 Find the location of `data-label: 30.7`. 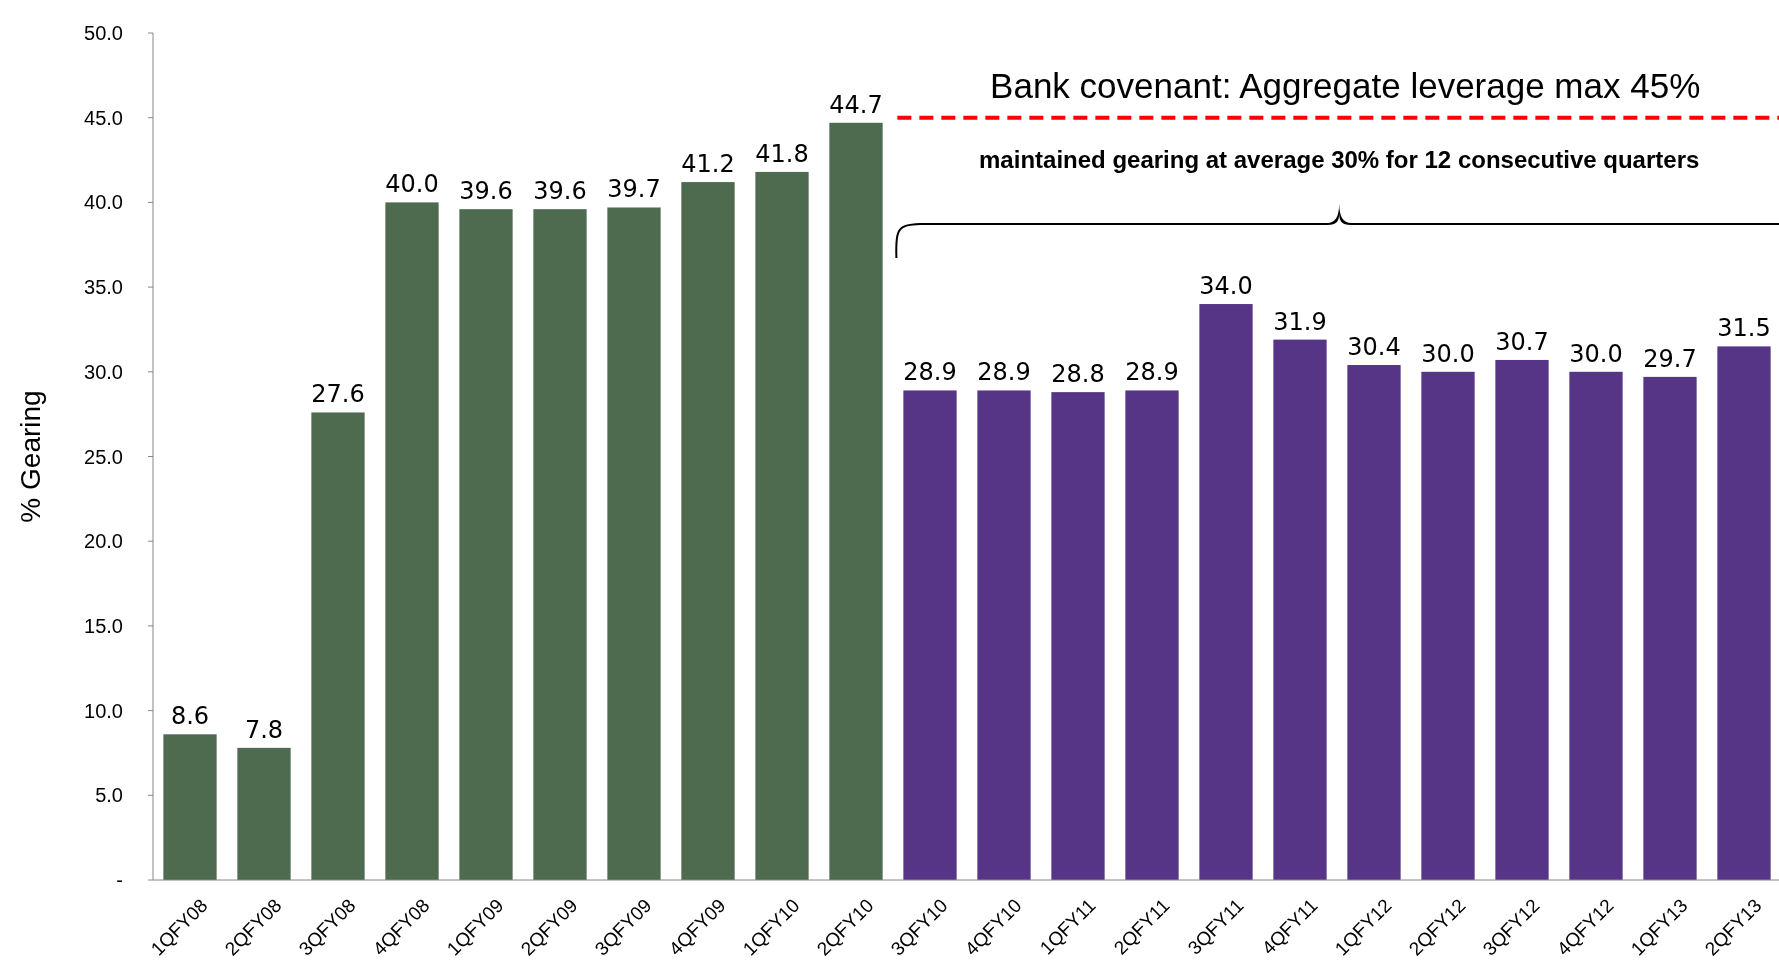

data-label: 30.7 is located at coordinates (1522, 341).